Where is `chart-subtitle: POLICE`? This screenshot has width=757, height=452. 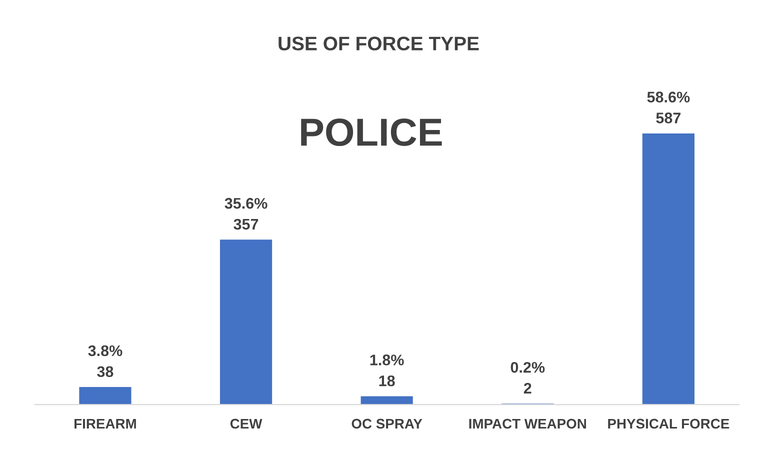 chart-subtitle: POLICE is located at coordinates (371, 132).